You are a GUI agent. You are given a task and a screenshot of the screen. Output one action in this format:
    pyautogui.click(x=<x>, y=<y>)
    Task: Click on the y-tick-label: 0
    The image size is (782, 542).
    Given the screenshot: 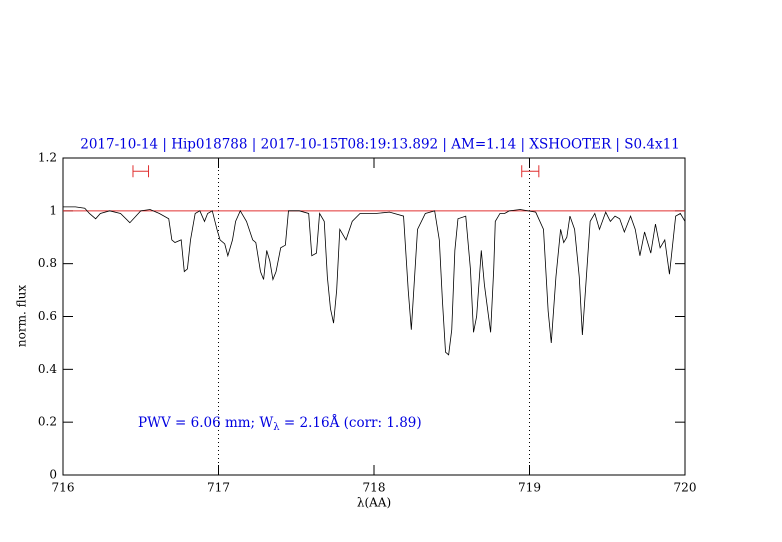 What is the action you would take?
    pyautogui.click(x=53, y=475)
    